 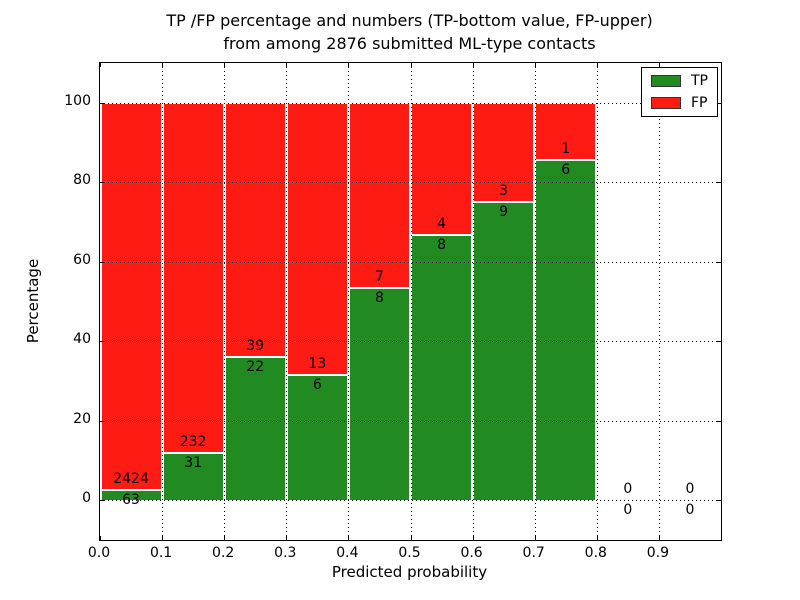 What do you see at coordinates (317, 363) in the screenshot?
I see `bar-count-label-fp: 13` at bounding box center [317, 363].